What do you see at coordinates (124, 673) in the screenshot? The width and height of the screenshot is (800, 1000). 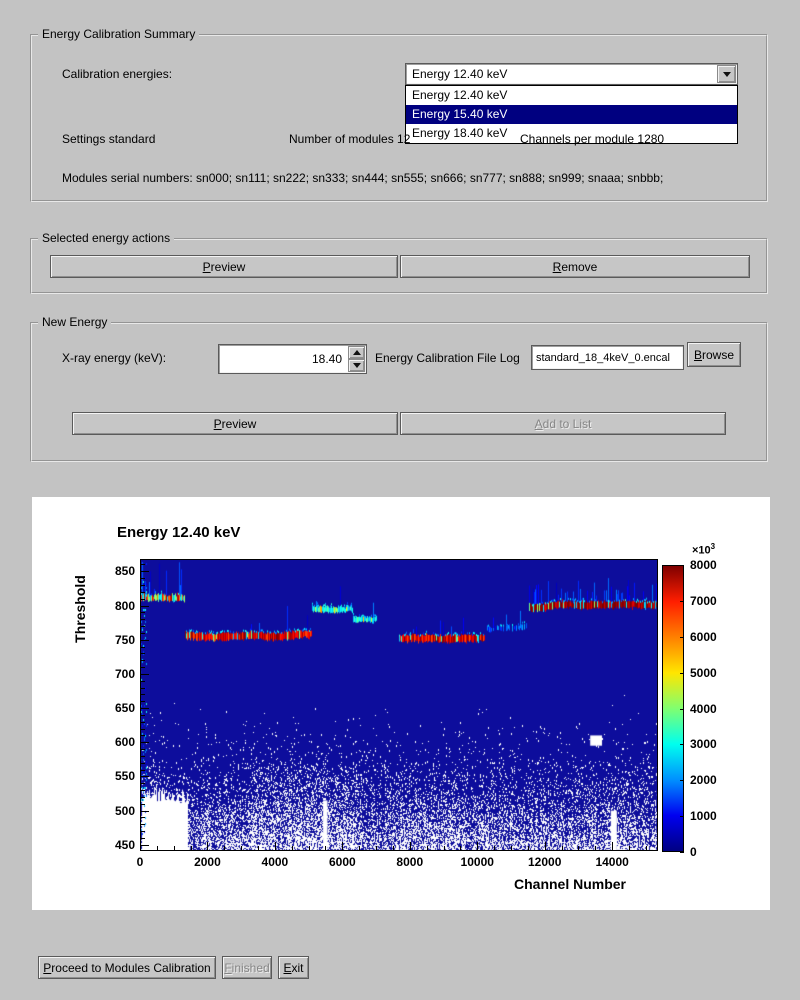 I see `y-tick-label: 700` at bounding box center [124, 673].